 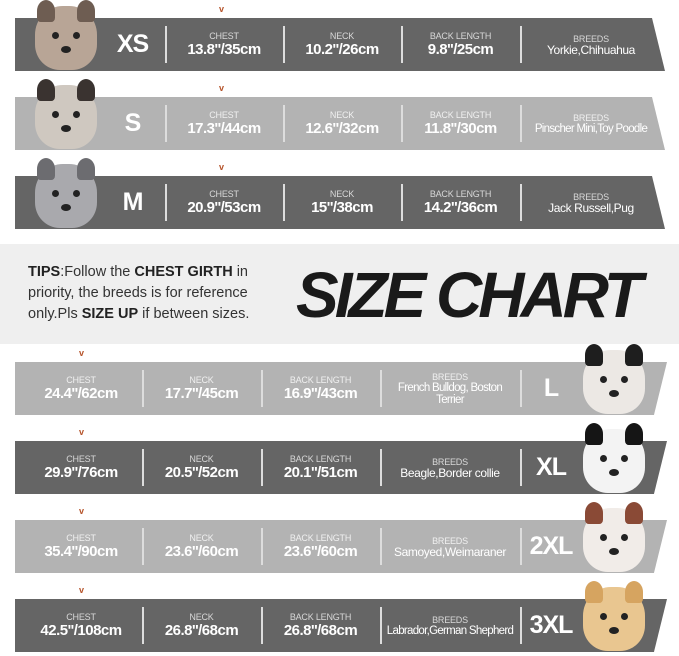 What do you see at coordinates (320, 551) in the screenshot?
I see `back-value: 23.6''/60cm` at bounding box center [320, 551].